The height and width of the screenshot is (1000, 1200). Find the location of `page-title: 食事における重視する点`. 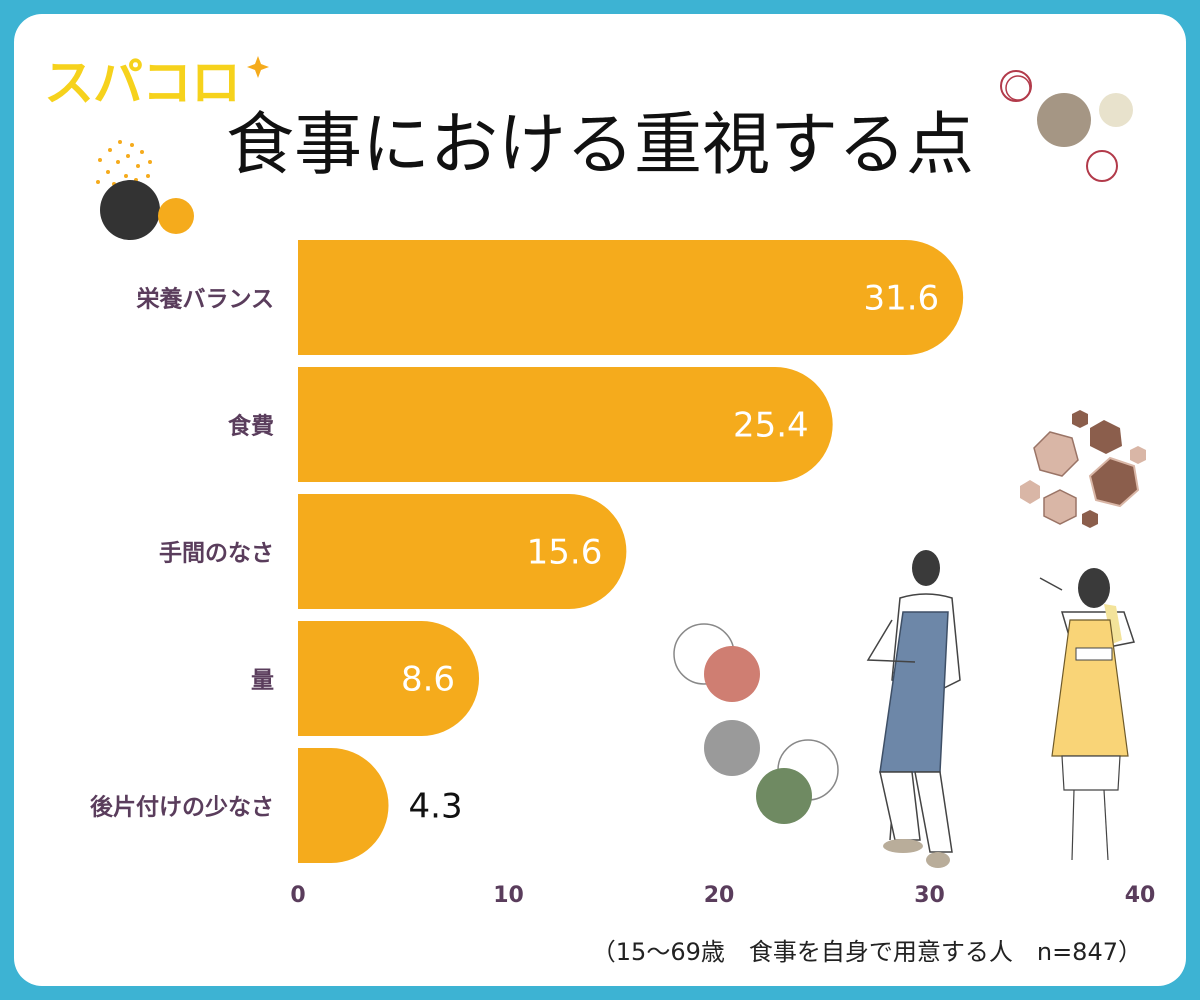

page-title: 食事における重視する点 is located at coordinates (599, 145).